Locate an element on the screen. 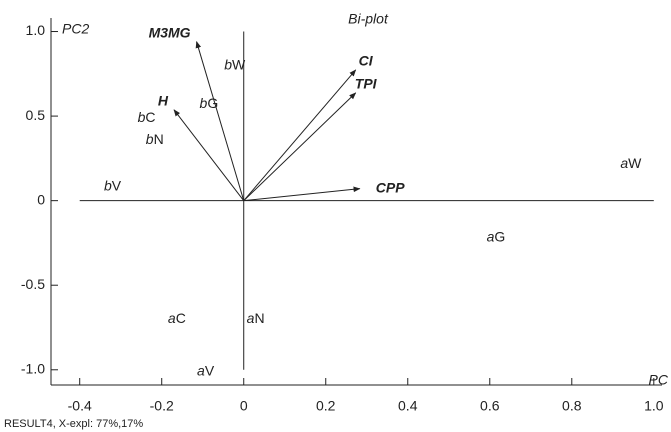 This screenshot has height=432, width=671. vector-label: CPP is located at coordinates (390, 187).